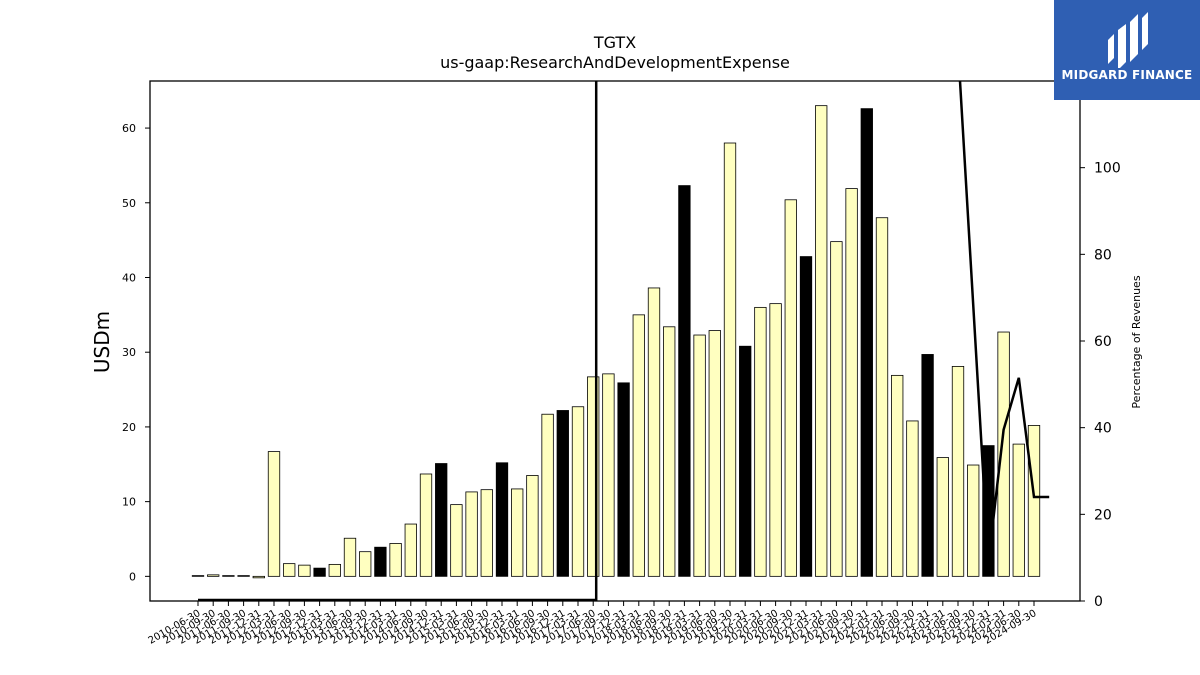 This screenshot has width=1200, height=675. I want to click on y-tick-label-40: 40, so click(129, 277).